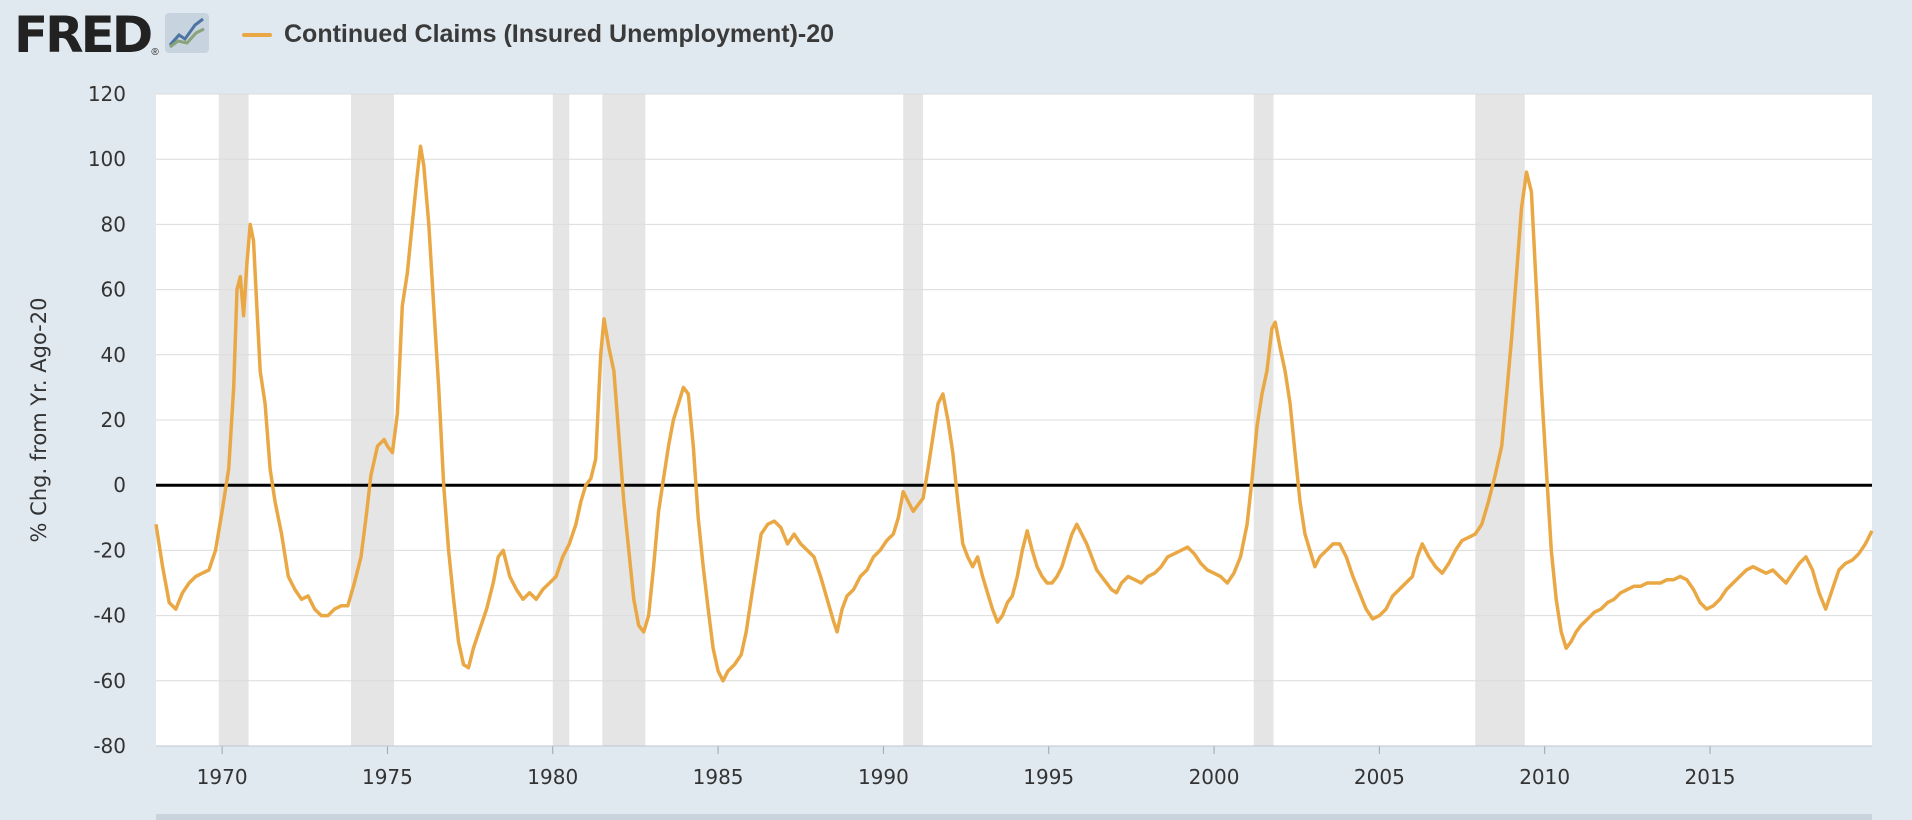 The height and width of the screenshot is (820, 1912). What do you see at coordinates (83, 35) in the screenshot?
I see `logo-text: FRED` at bounding box center [83, 35].